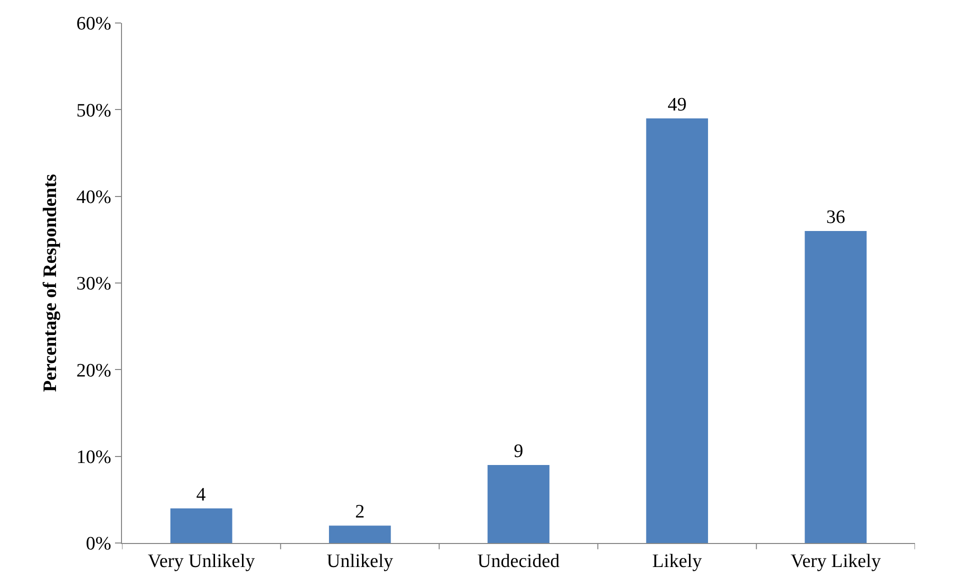 This screenshot has height=587, width=962. I want to click on y-tick-label: 40%, so click(94, 197).